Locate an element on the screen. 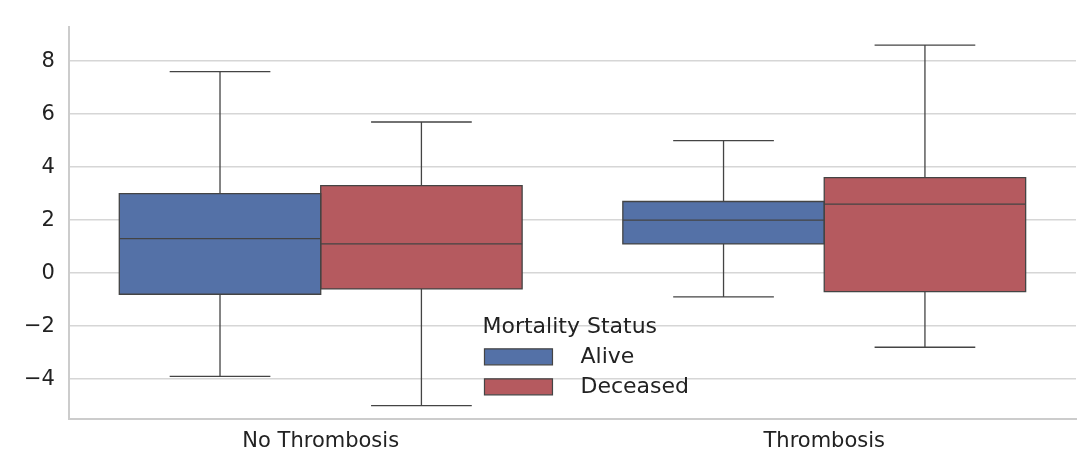  y-tick-label: −4 is located at coordinates (39, 377).